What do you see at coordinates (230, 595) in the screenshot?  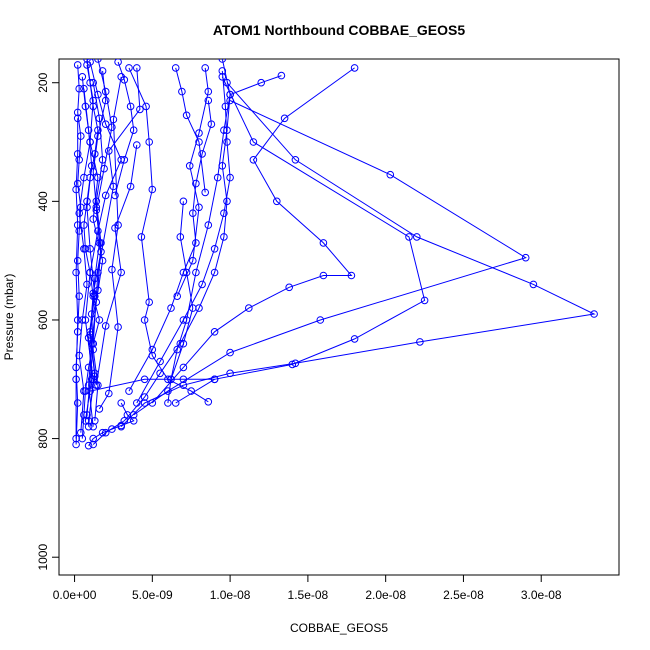 I see `x-tick-label: 1.0e-08` at bounding box center [230, 595].